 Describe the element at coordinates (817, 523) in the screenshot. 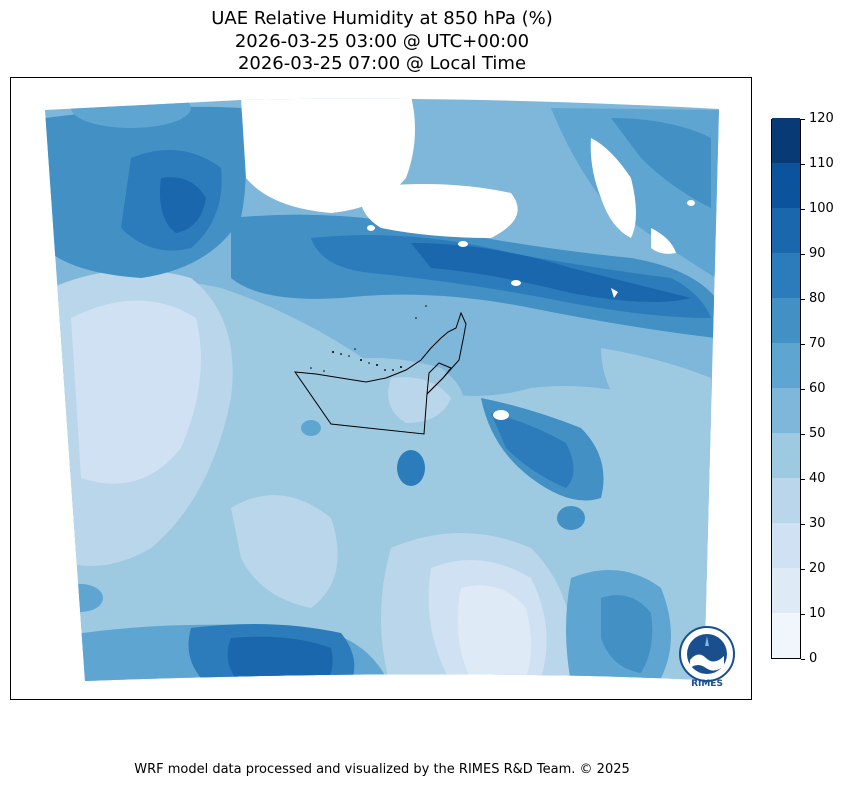

I see `colorbar-tick-label: 30` at that location.